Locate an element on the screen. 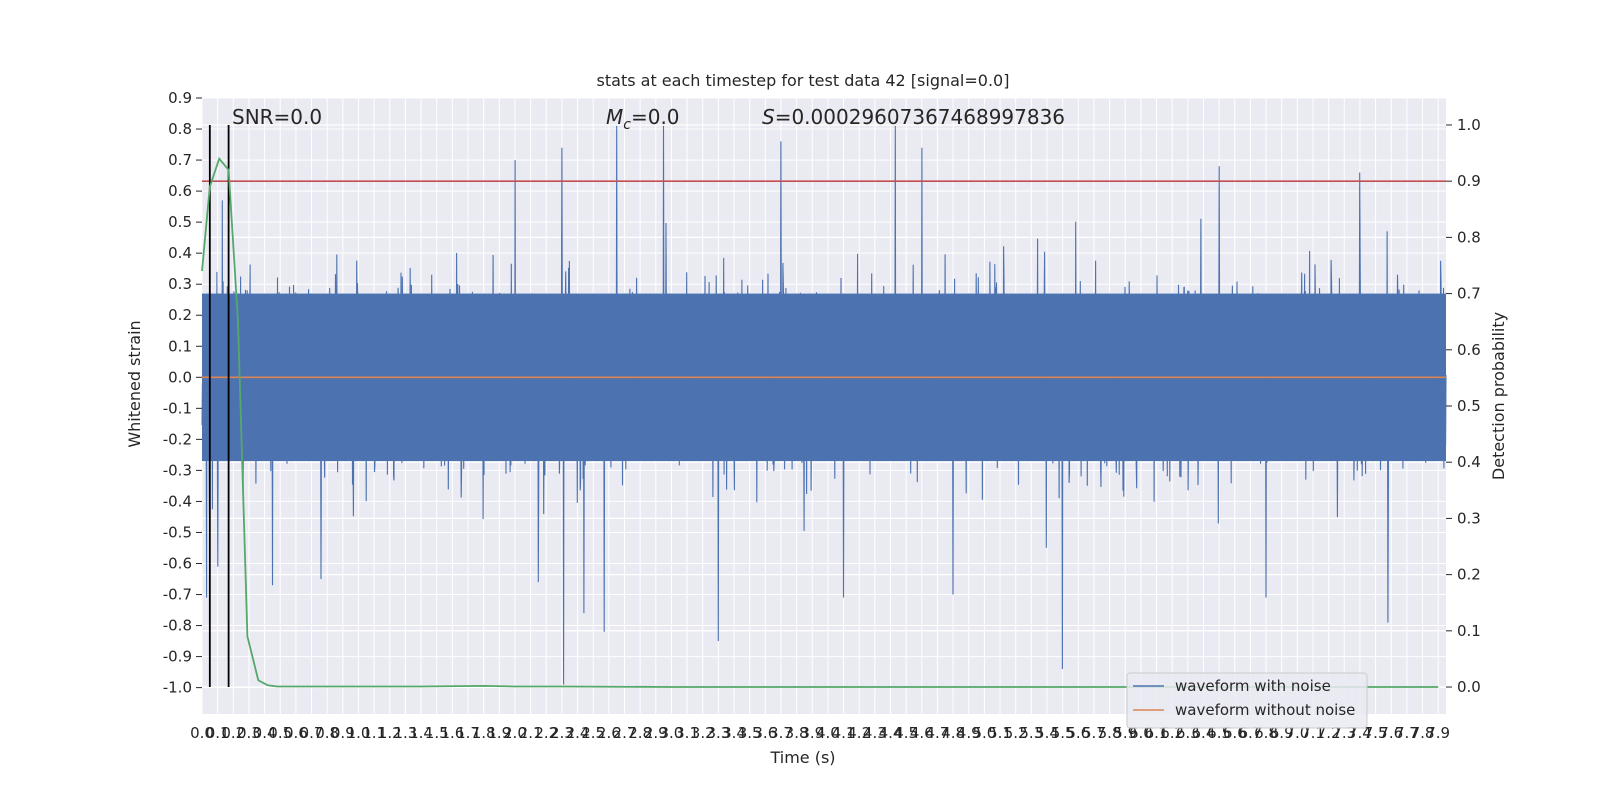  x-tick-label: 0.4 is located at coordinates (265, 733).